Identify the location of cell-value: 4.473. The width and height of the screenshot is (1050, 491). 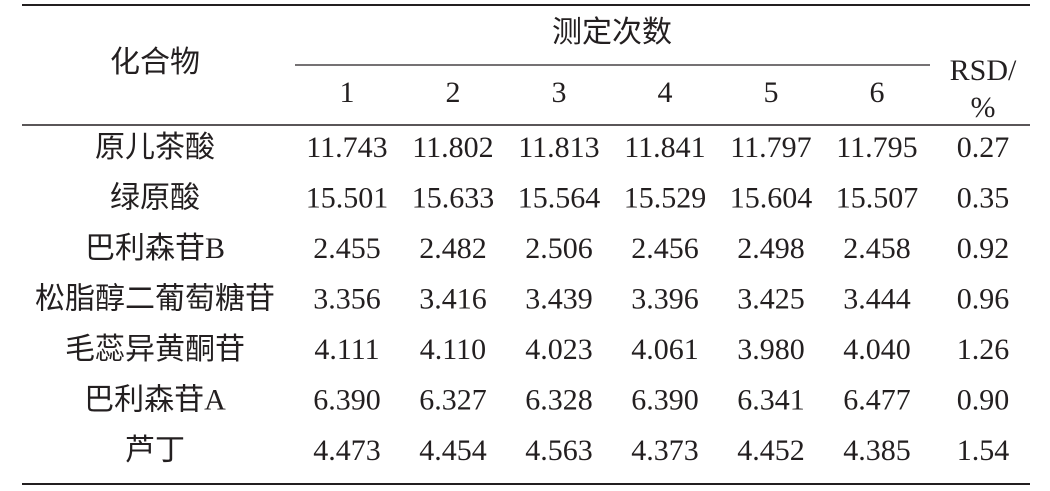
(347, 450).